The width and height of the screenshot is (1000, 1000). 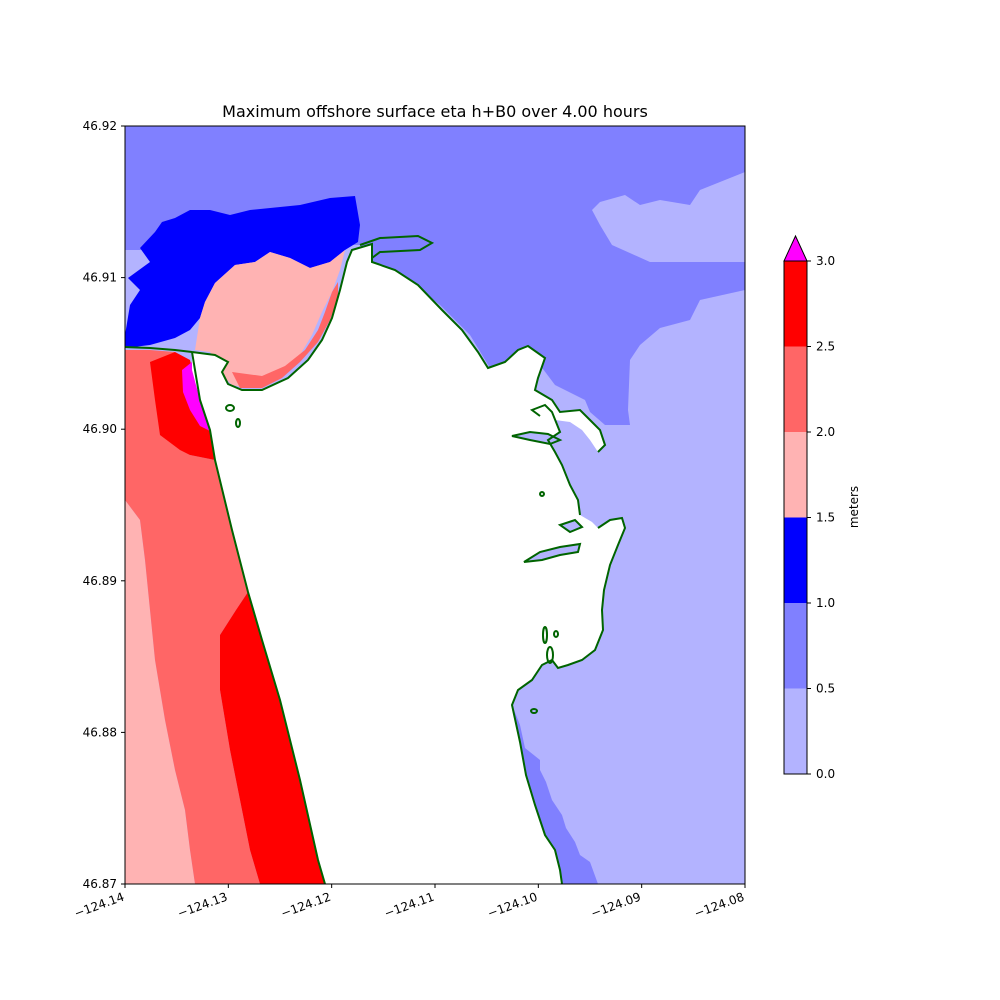 What do you see at coordinates (822, 507) in the screenshot?
I see `colorbar: 0.0 0.5 1.0 1.5 2.0 2.5 3.0 meters` at bounding box center [822, 507].